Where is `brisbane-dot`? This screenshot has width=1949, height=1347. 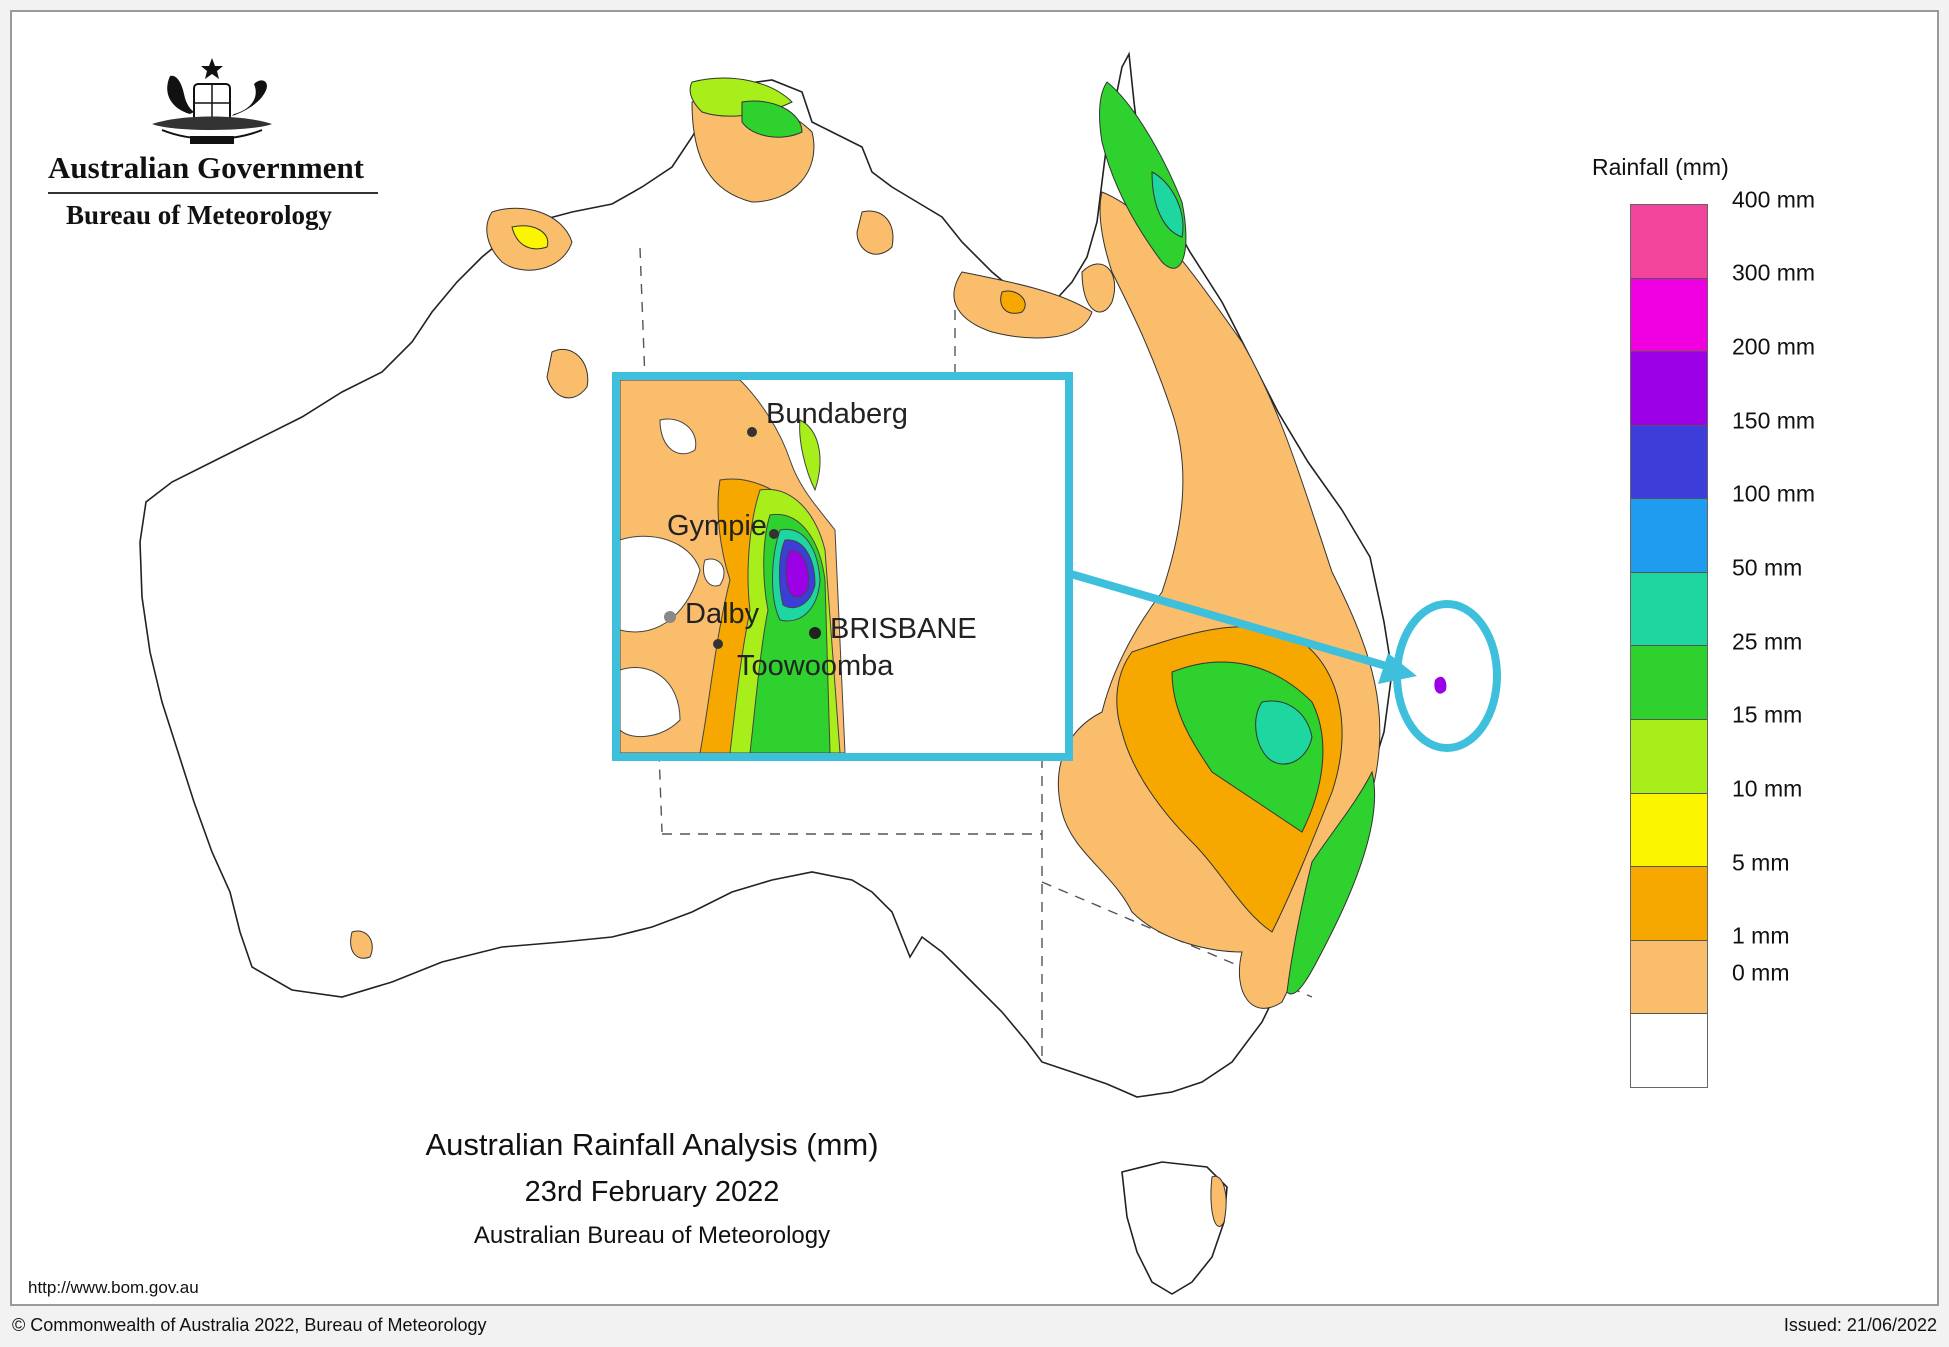 brisbane-dot is located at coordinates (815, 633).